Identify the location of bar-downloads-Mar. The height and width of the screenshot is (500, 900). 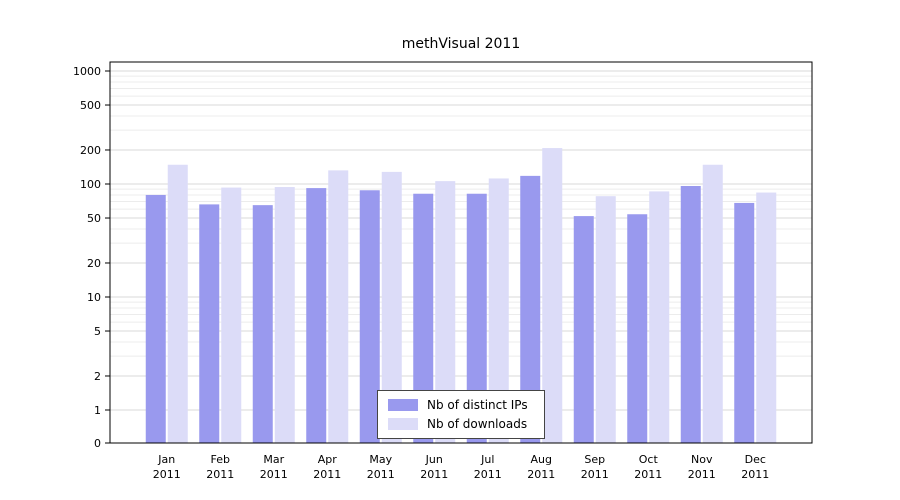
(284, 315).